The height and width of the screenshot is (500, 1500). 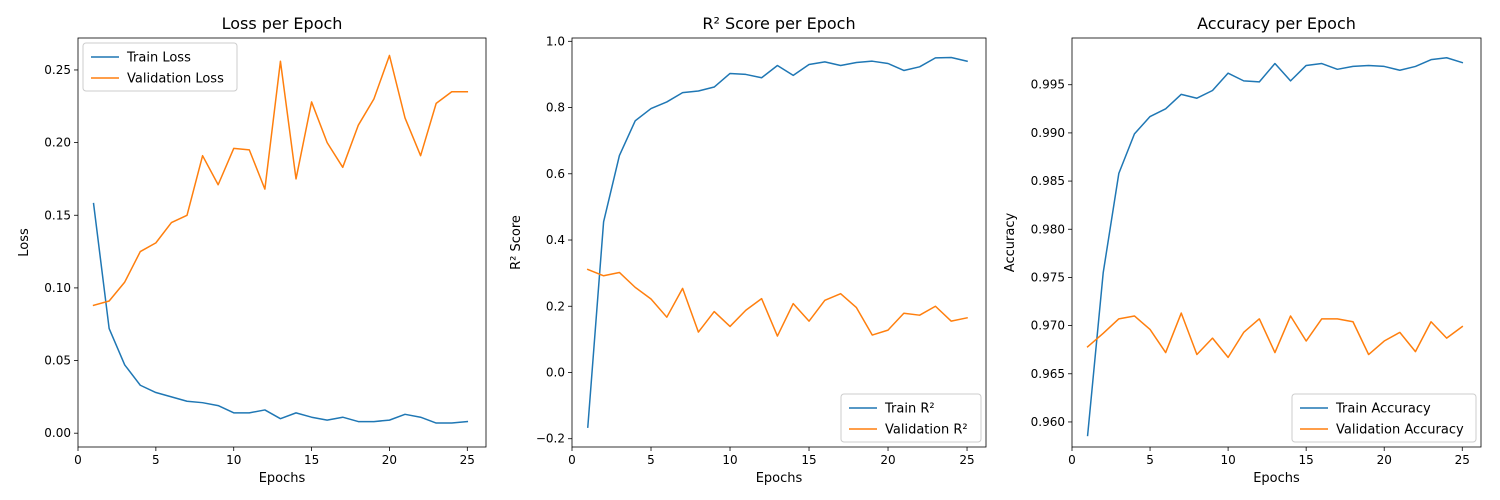 What do you see at coordinates (555, 306) in the screenshot?
I see `y-tick-label: 0.2` at bounding box center [555, 306].